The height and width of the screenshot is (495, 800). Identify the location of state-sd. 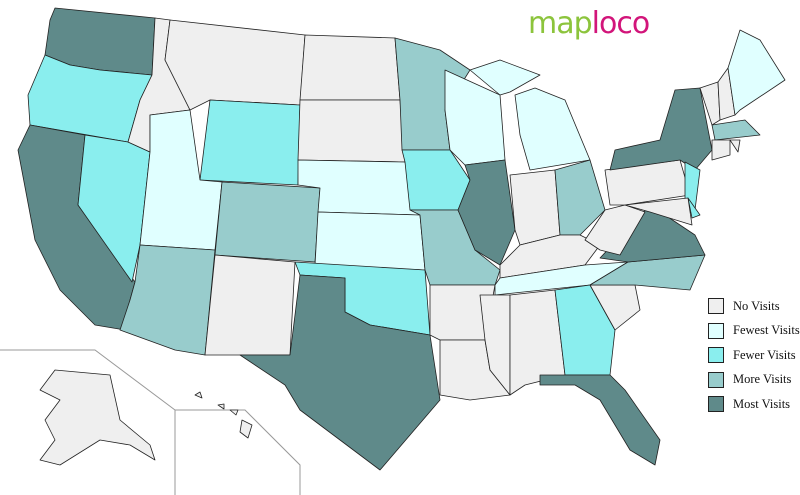
(351, 131).